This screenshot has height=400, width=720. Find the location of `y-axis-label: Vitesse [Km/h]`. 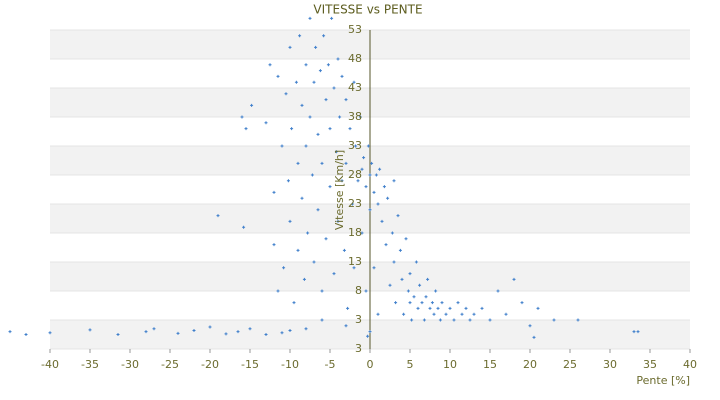

y-axis-label: Vitesse [Km/h] is located at coordinates (339, 190).